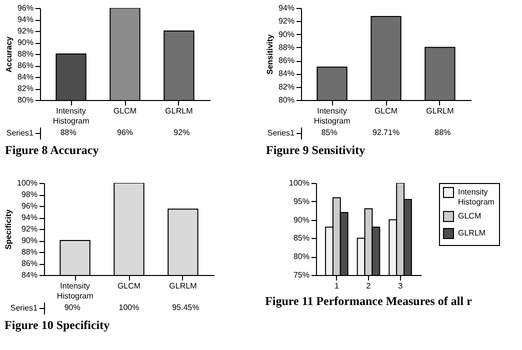 This screenshot has width=522, height=350. What do you see at coordinates (269, 54) in the screenshot?
I see `y-axis-title: Sensitivity` at bounding box center [269, 54].